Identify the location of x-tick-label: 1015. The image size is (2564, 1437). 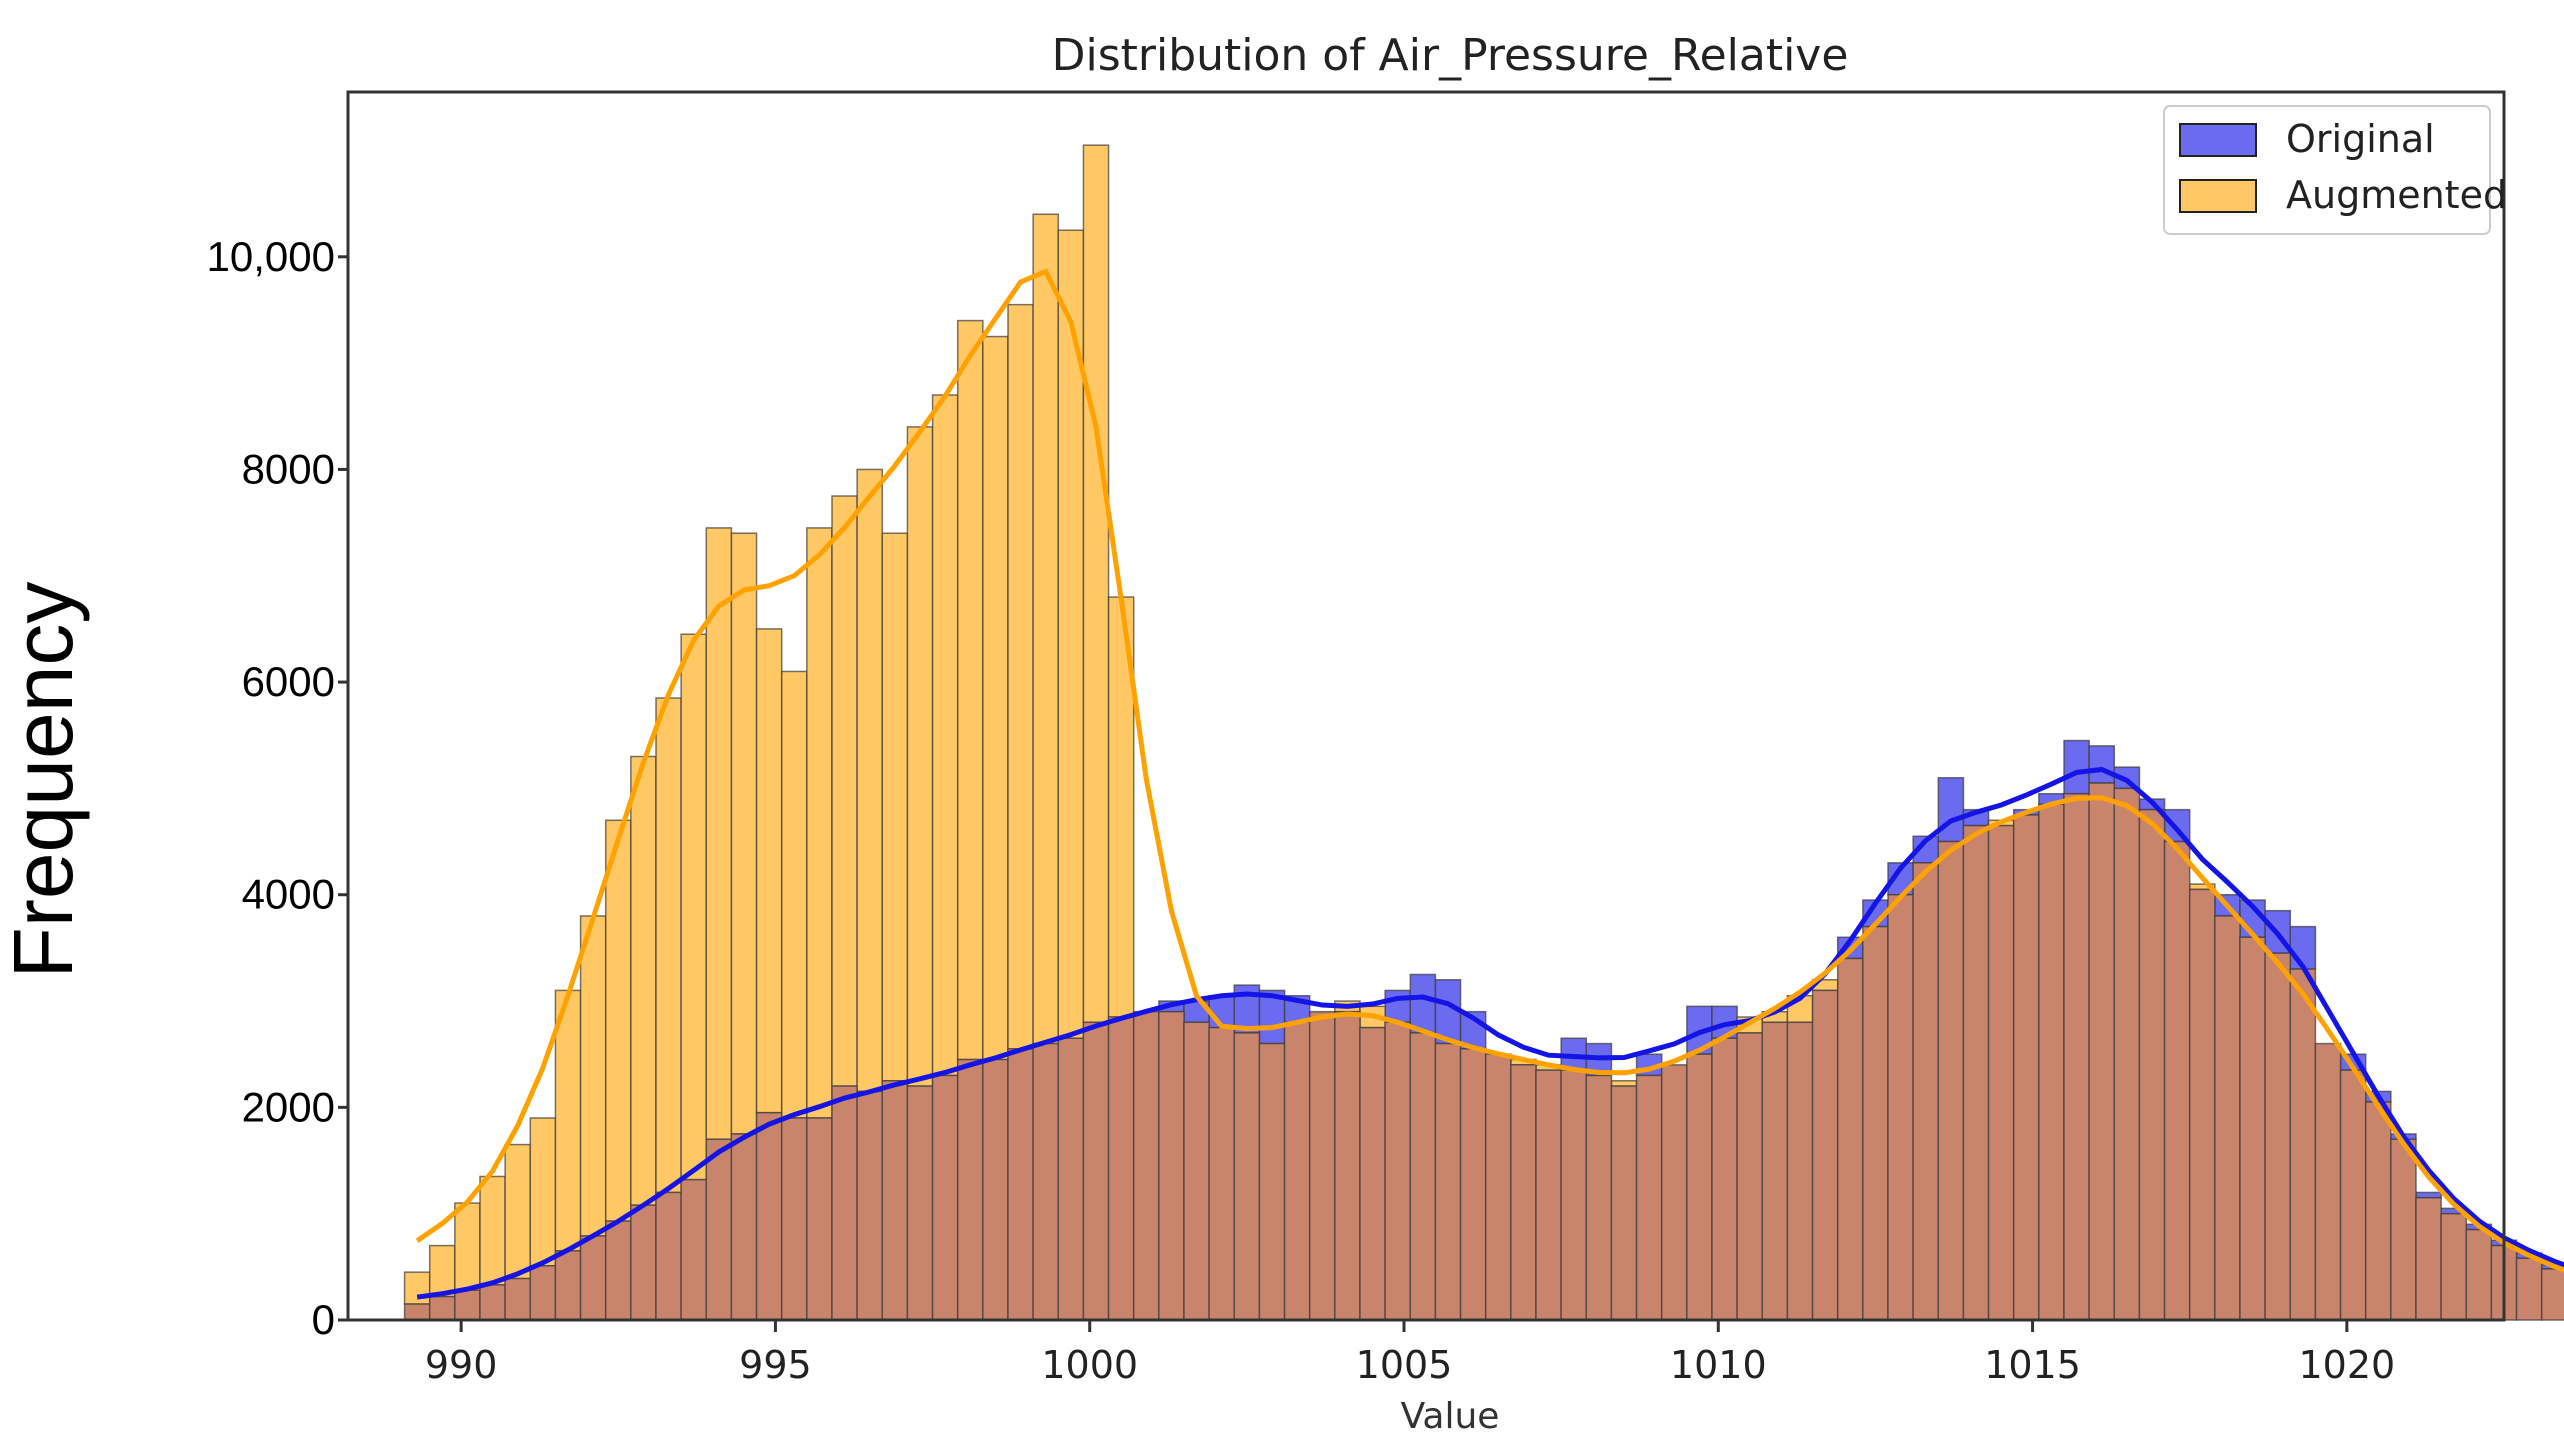
(2032, 1365).